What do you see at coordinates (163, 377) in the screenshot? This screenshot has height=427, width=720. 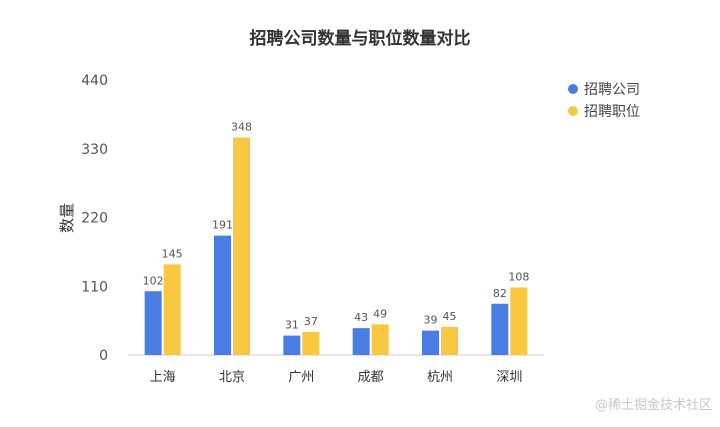 I see `x-tick-label: 上海` at bounding box center [163, 377].